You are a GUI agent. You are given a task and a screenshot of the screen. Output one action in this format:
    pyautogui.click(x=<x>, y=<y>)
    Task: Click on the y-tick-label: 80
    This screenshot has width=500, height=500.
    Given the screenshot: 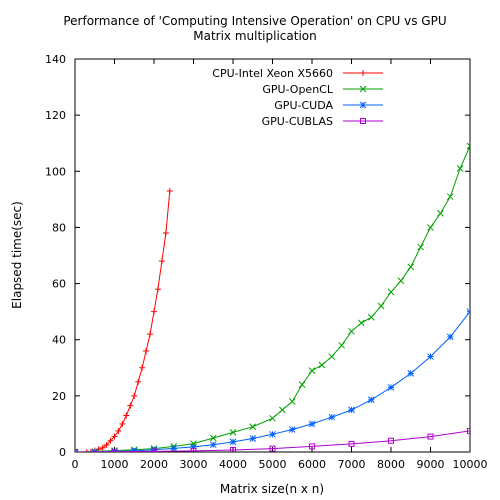 What is the action you would take?
    pyautogui.click(x=59, y=227)
    